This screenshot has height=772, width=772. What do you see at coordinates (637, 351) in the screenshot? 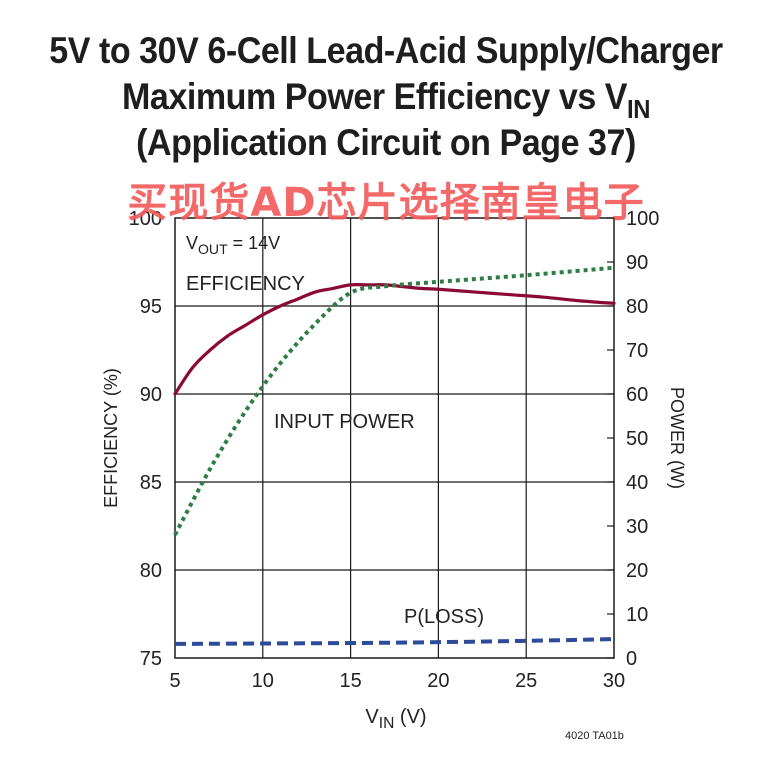
I see `y-right-tick-label: 70` at bounding box center [637, 351].